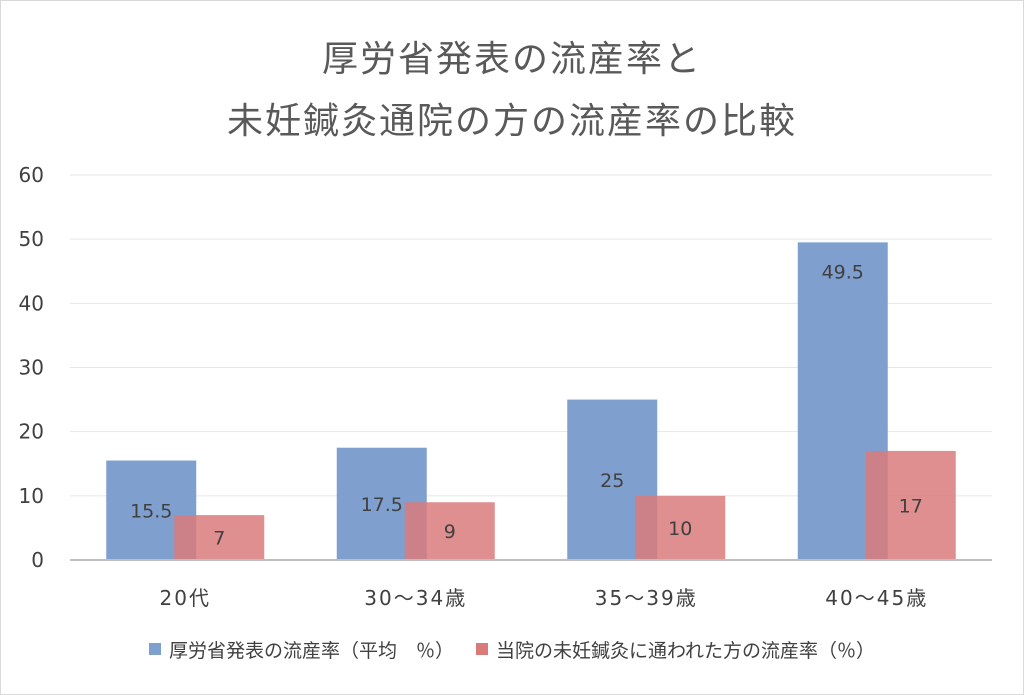 The height and width of the screenshot is (695, 1024). What do you see at coordinates (612, 481) in the screenshot?
I see `data-label-series-1: 25` at bounding box center [612, 481].